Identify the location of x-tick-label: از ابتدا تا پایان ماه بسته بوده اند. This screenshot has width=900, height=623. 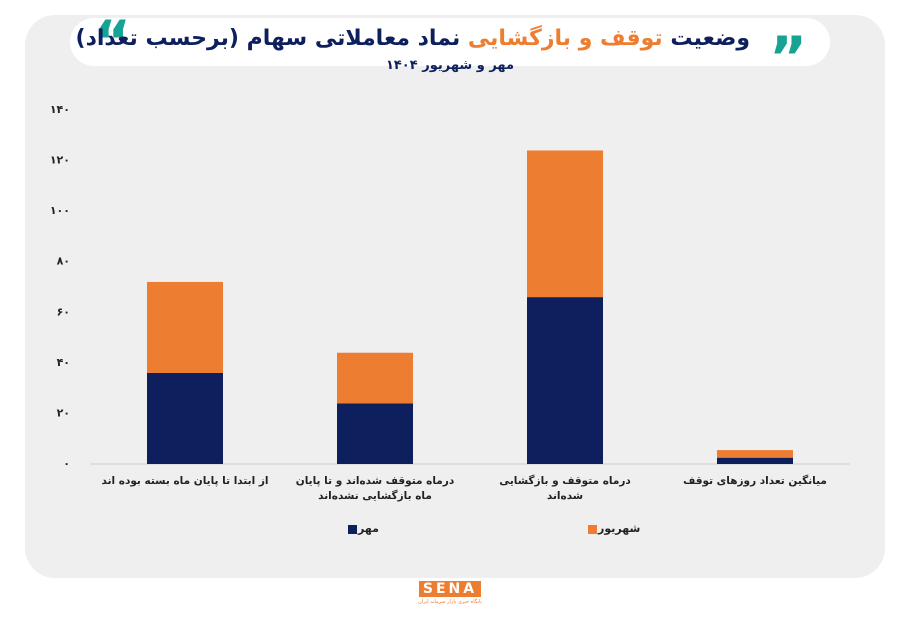
(185, 481).